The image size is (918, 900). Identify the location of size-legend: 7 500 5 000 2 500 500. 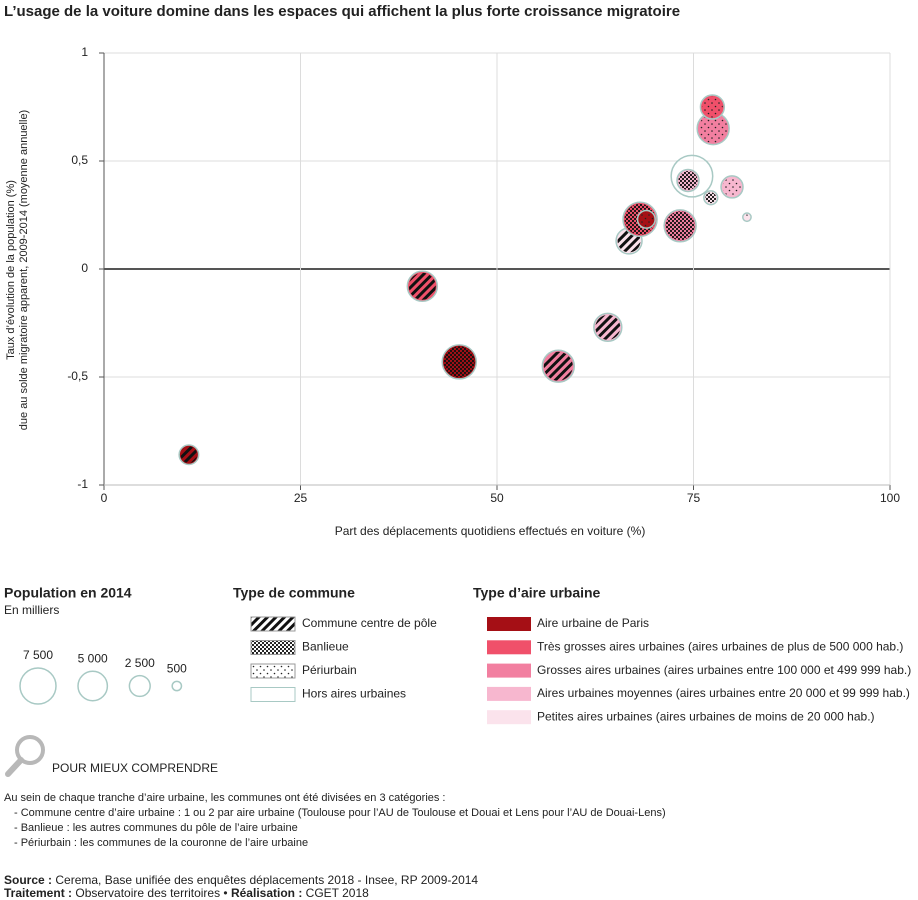
(103, 676).